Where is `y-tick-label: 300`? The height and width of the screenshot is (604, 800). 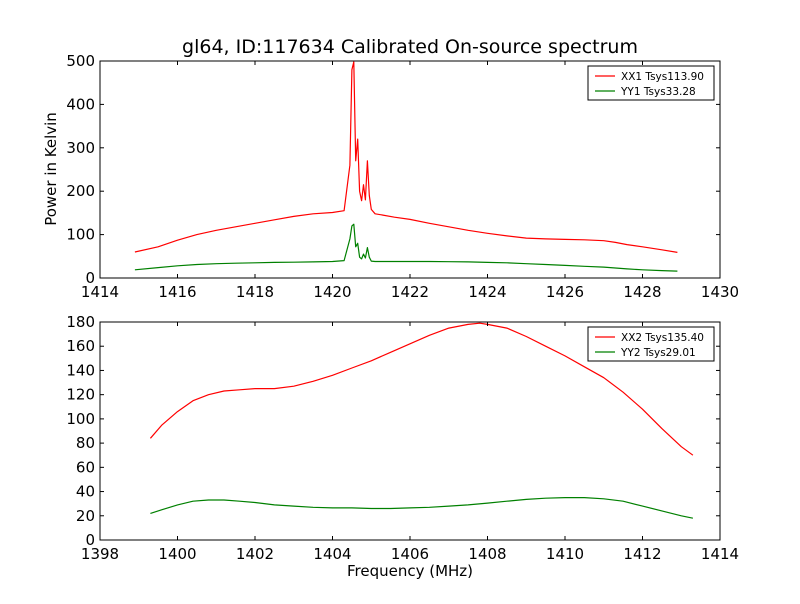 y-tick-label: 300 is located at coordinates (80, 148).